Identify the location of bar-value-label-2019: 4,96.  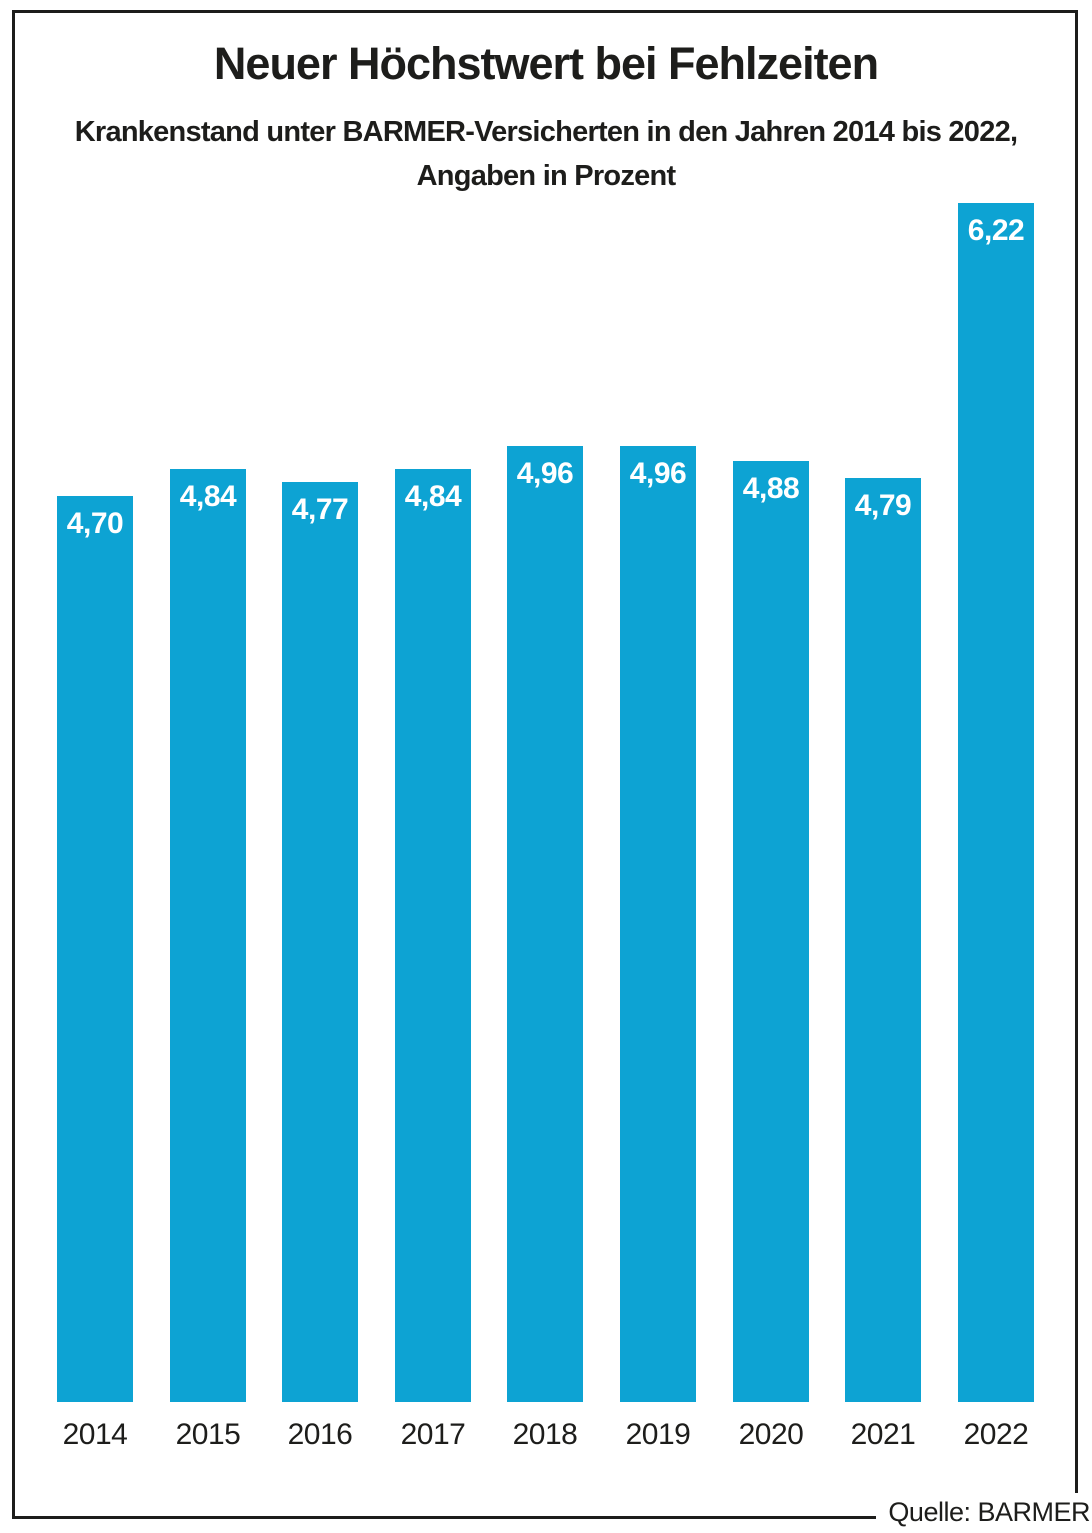
(658, 473).